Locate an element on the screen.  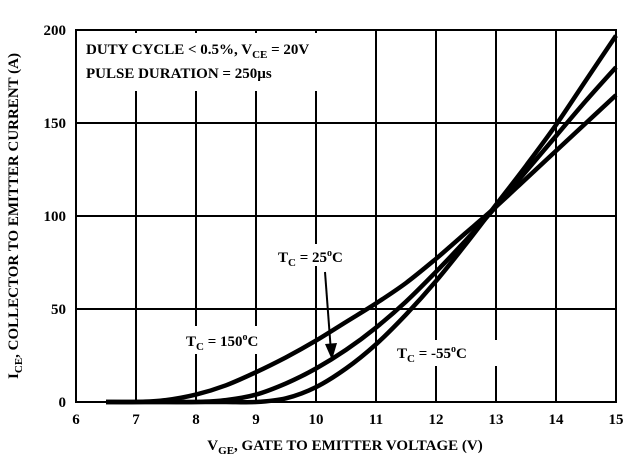
x-tick-label-3: 9 is located at coordinates (256, 420).